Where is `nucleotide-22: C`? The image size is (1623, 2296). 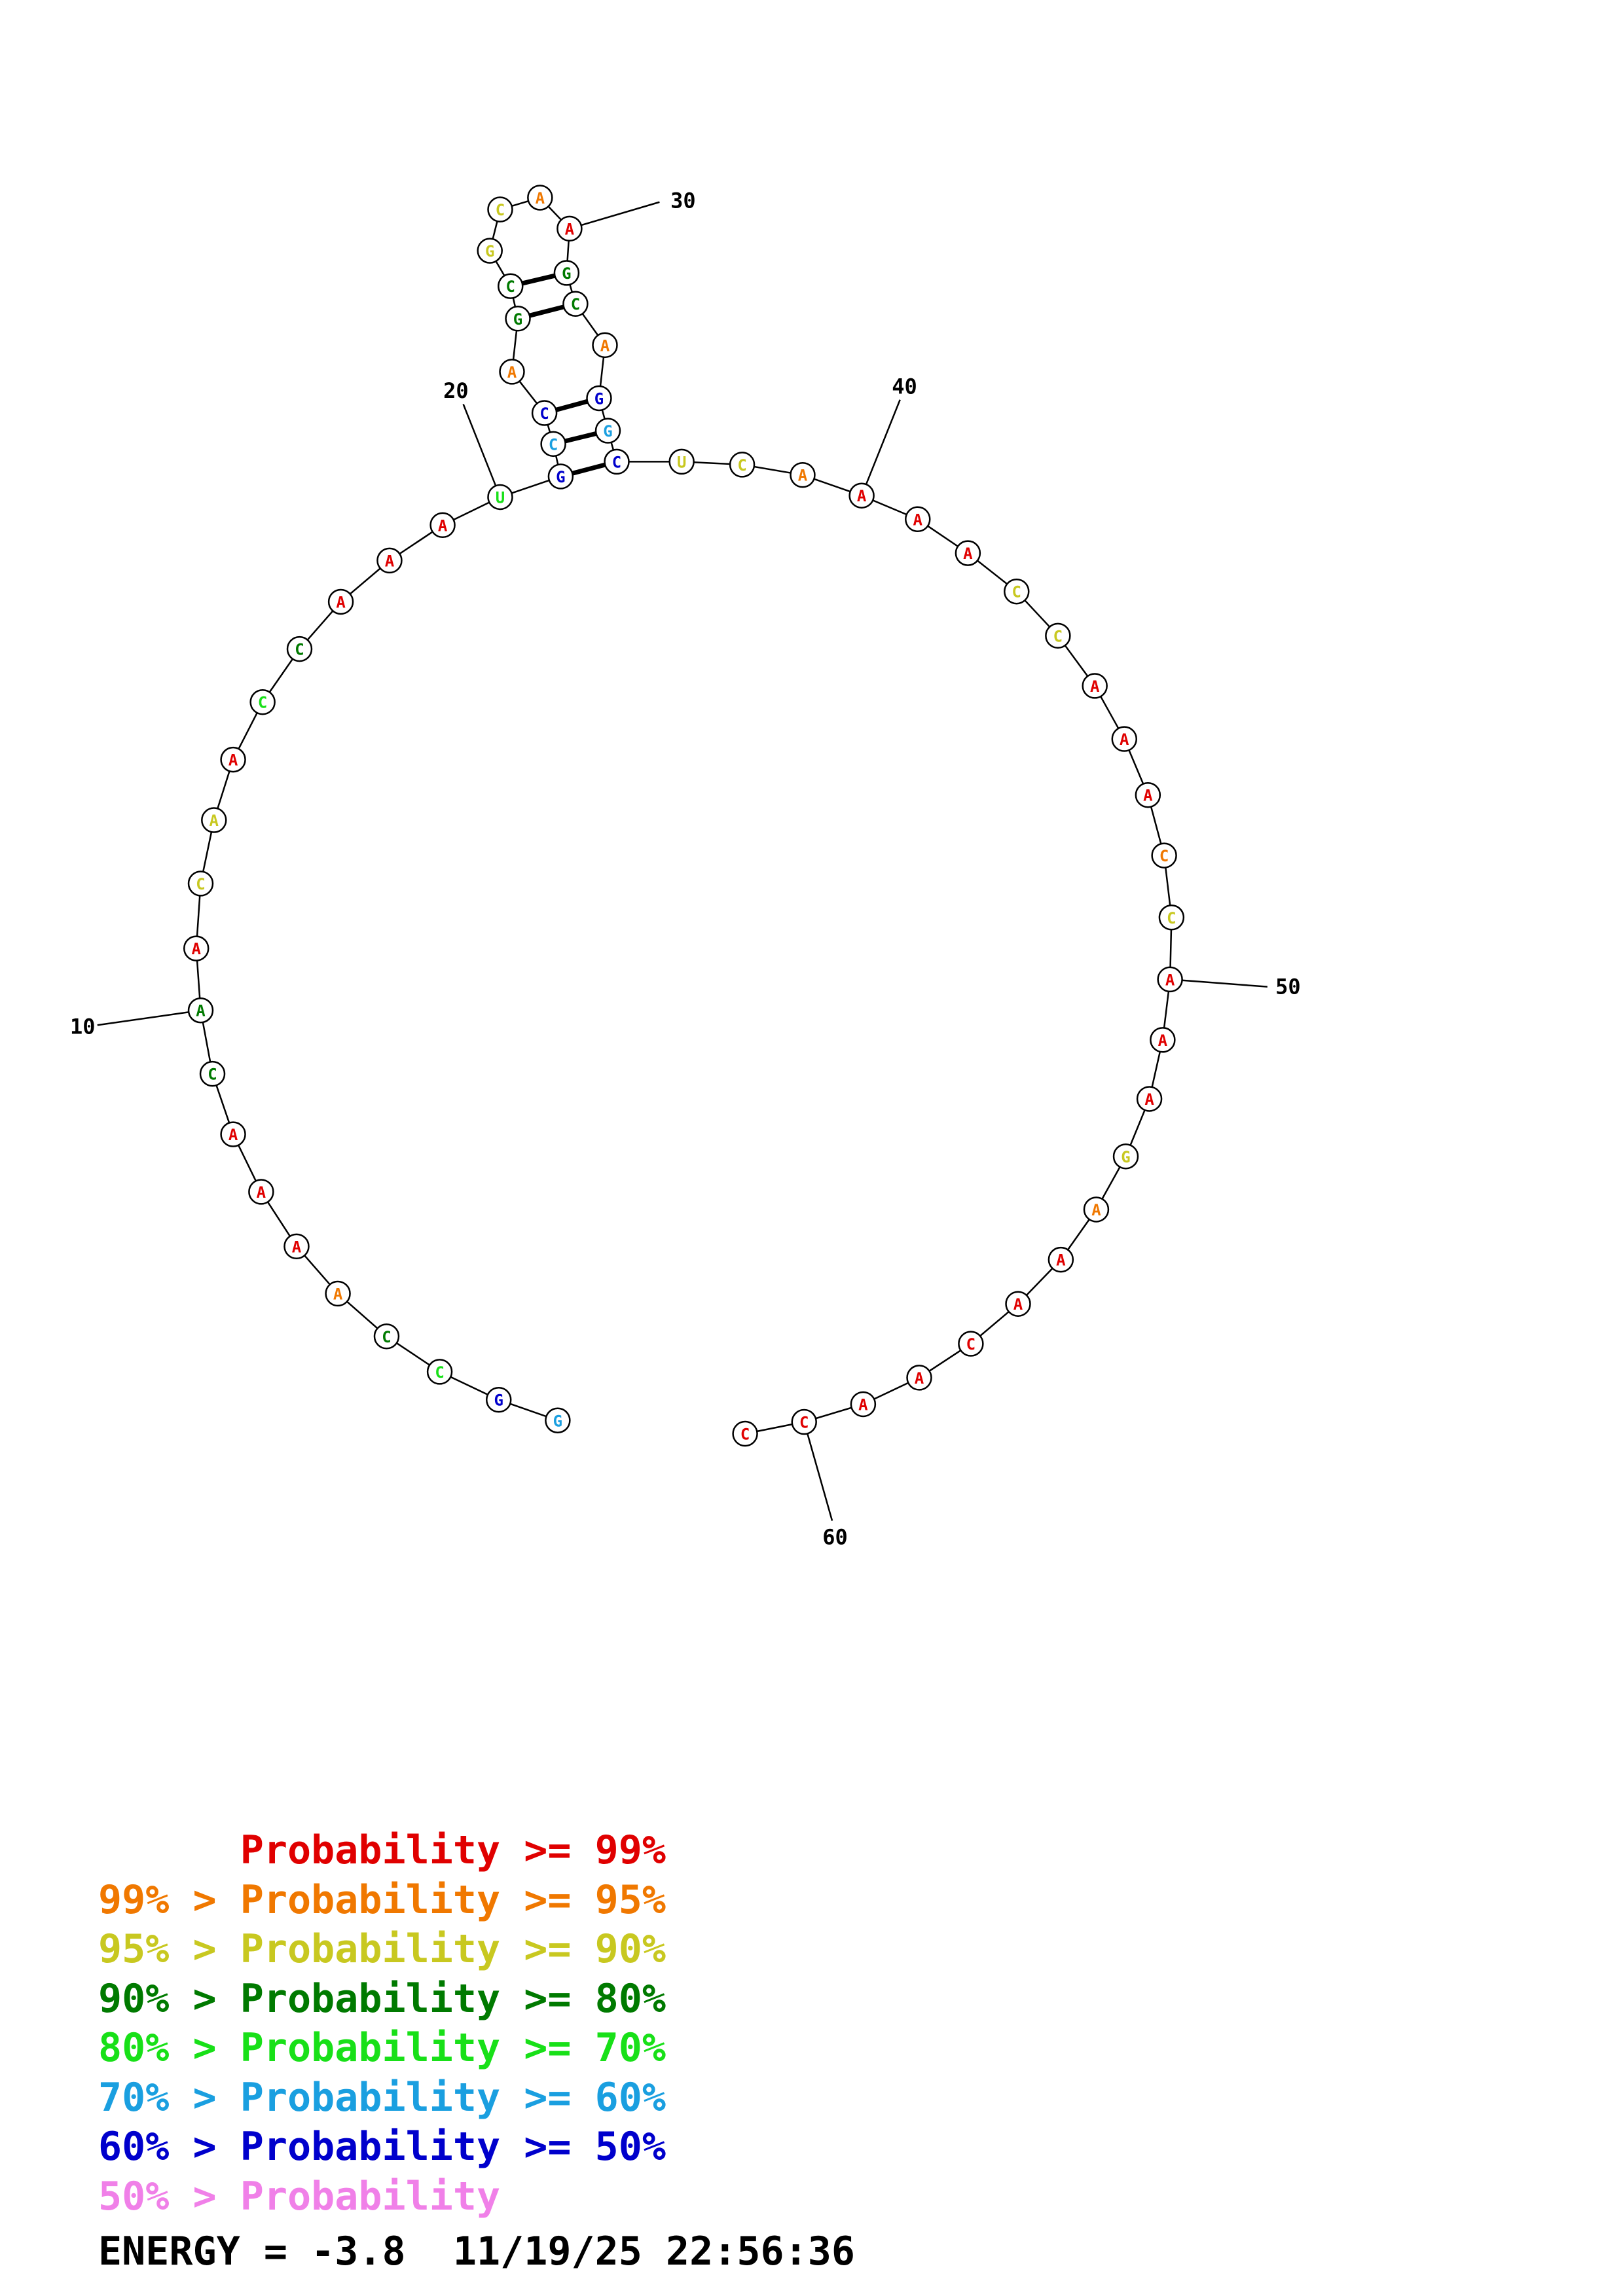
nucleotide-22: C is located at coordinates (553, 444).